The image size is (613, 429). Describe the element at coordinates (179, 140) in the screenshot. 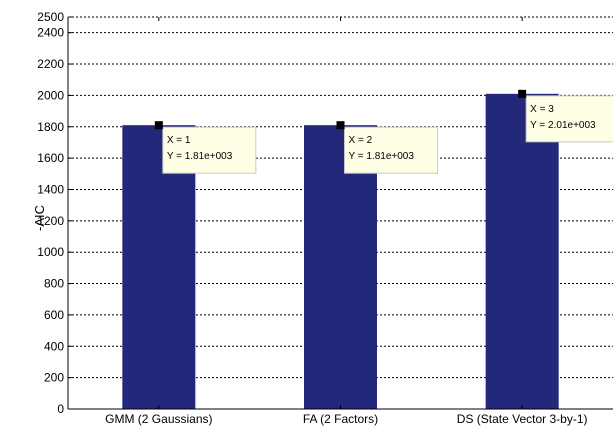

I see `data-tip-x: X = 1` at that location.